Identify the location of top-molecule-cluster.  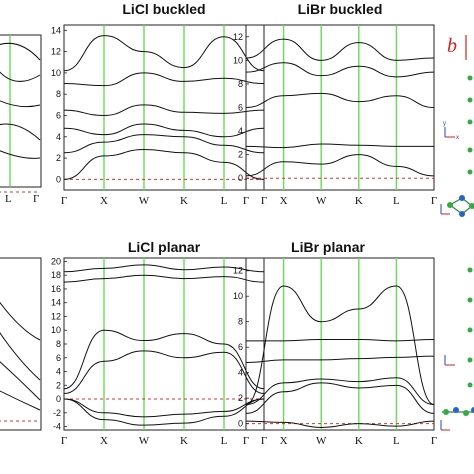
(457, 206).